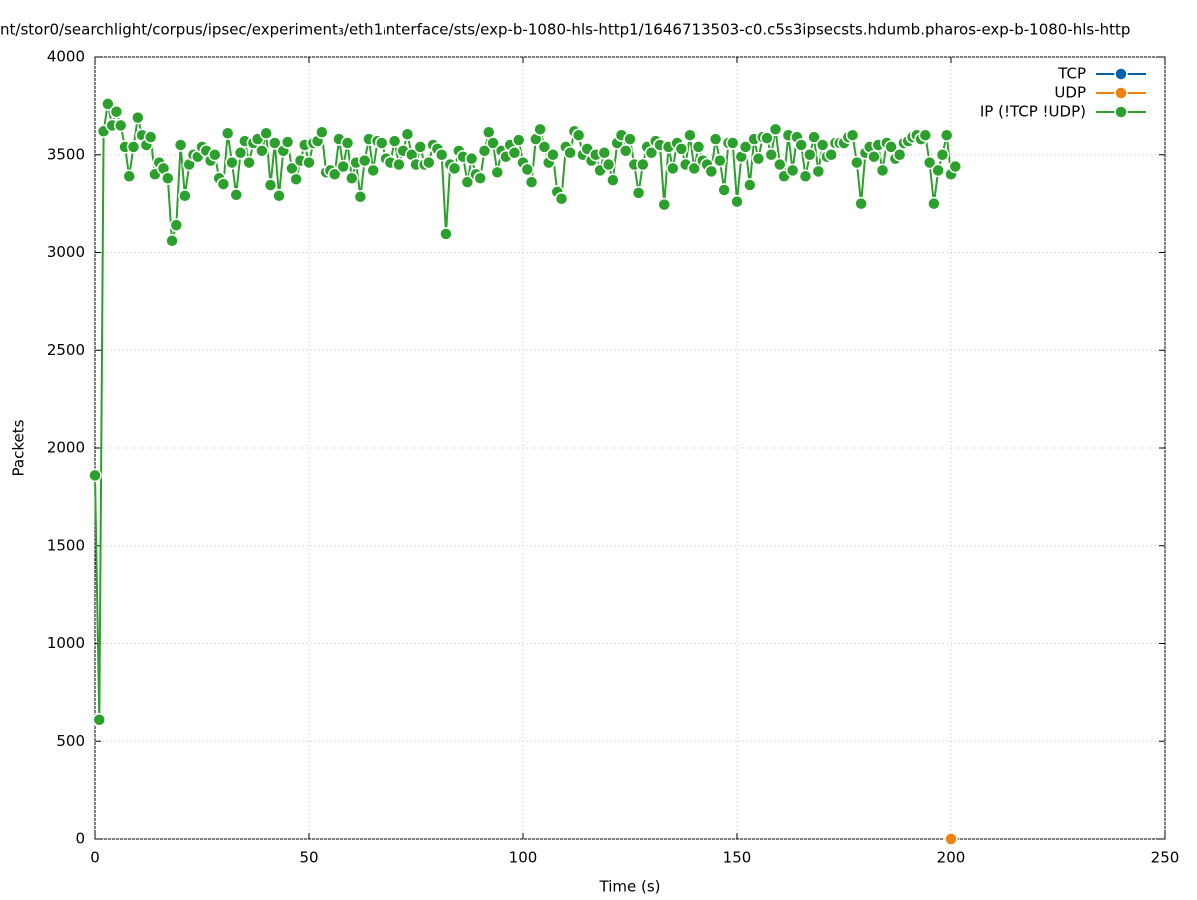 The image size is (1197, 900). What do you see at coordinates (523, 858) in the screenshot?
I see `x-tick-label: 100` at bounding box center [523, 858].